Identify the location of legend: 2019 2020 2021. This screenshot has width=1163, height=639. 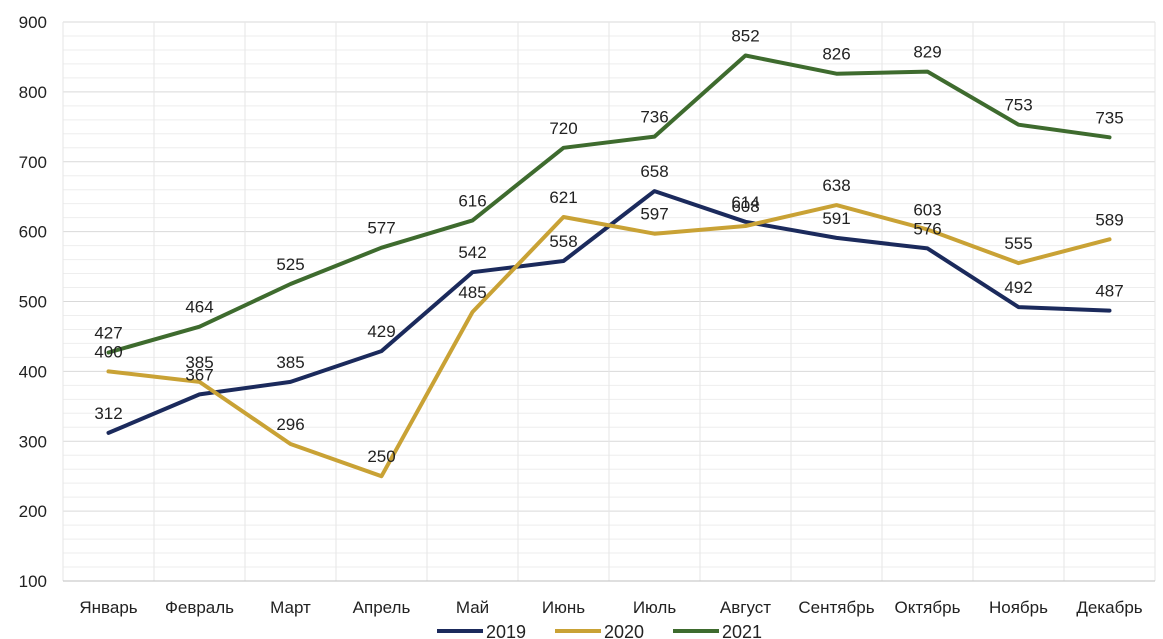
(599, 630).